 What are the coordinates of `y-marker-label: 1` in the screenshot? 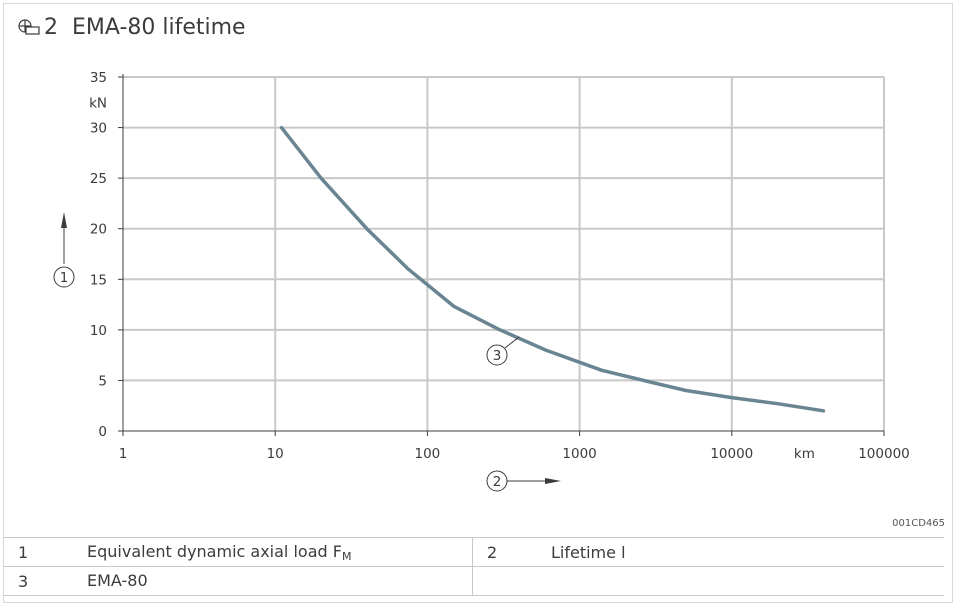 It's located at (64, 278).